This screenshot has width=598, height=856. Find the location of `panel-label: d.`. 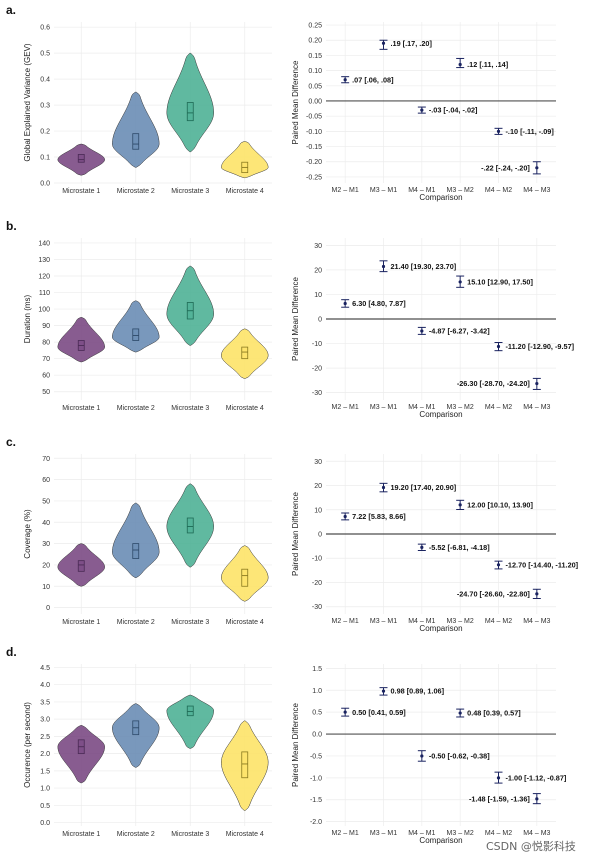

panel-label: d. is located at coordinates (11, 652).